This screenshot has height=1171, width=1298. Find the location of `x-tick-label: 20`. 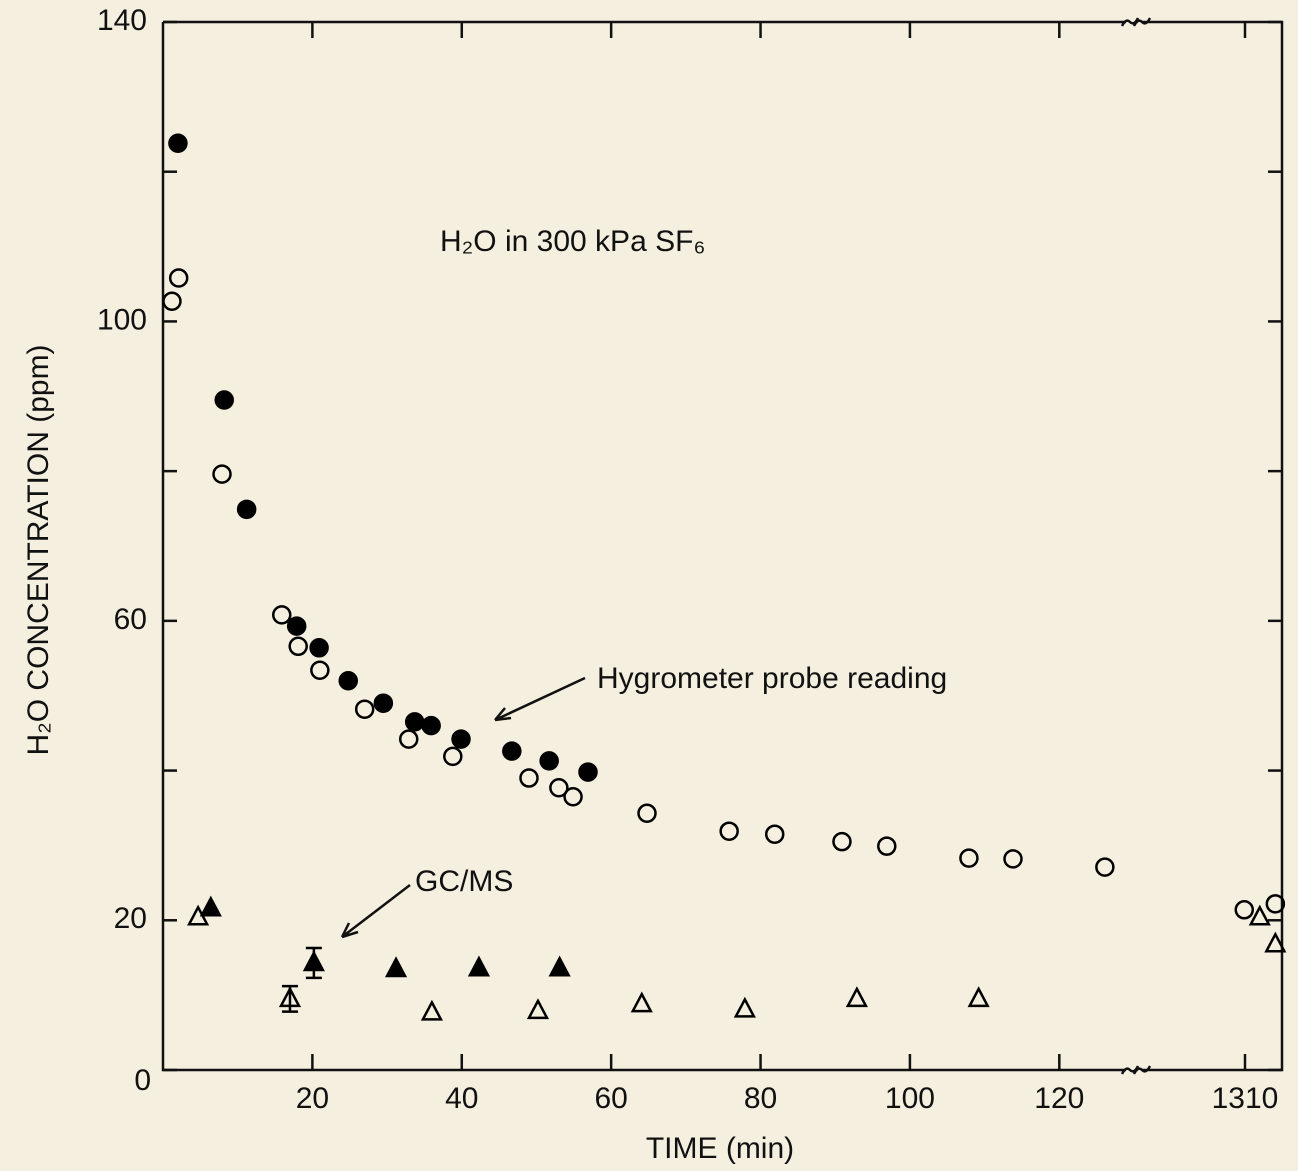

x-tick-label: 20 is located at coordinates (312, 1098).